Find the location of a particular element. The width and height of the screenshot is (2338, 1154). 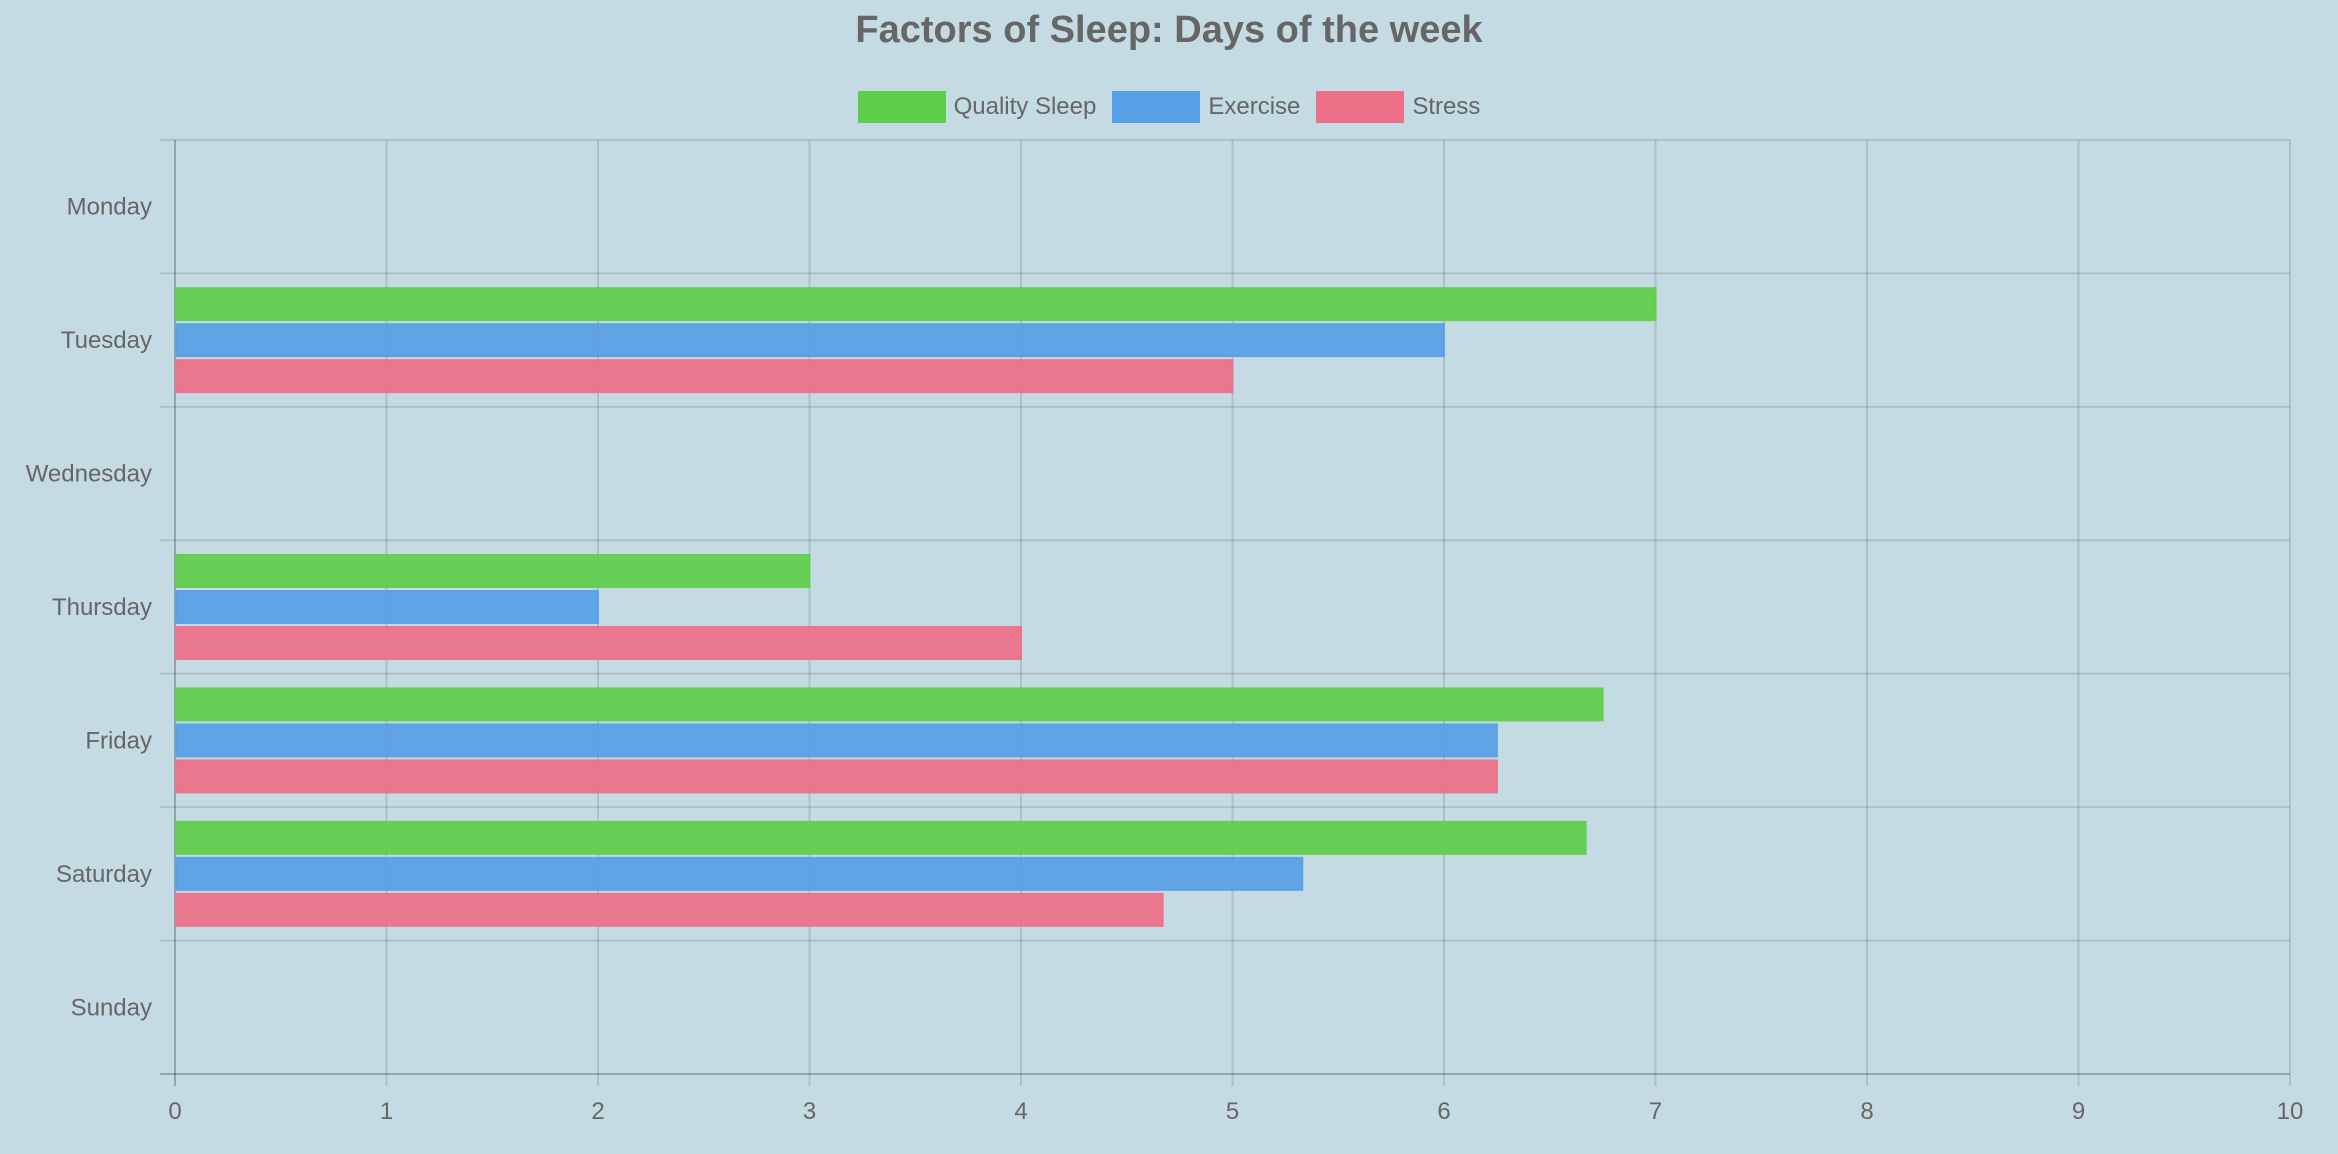

chart-title: Factors of Sleep: Days of the week is located at coordinates (1169, 30).